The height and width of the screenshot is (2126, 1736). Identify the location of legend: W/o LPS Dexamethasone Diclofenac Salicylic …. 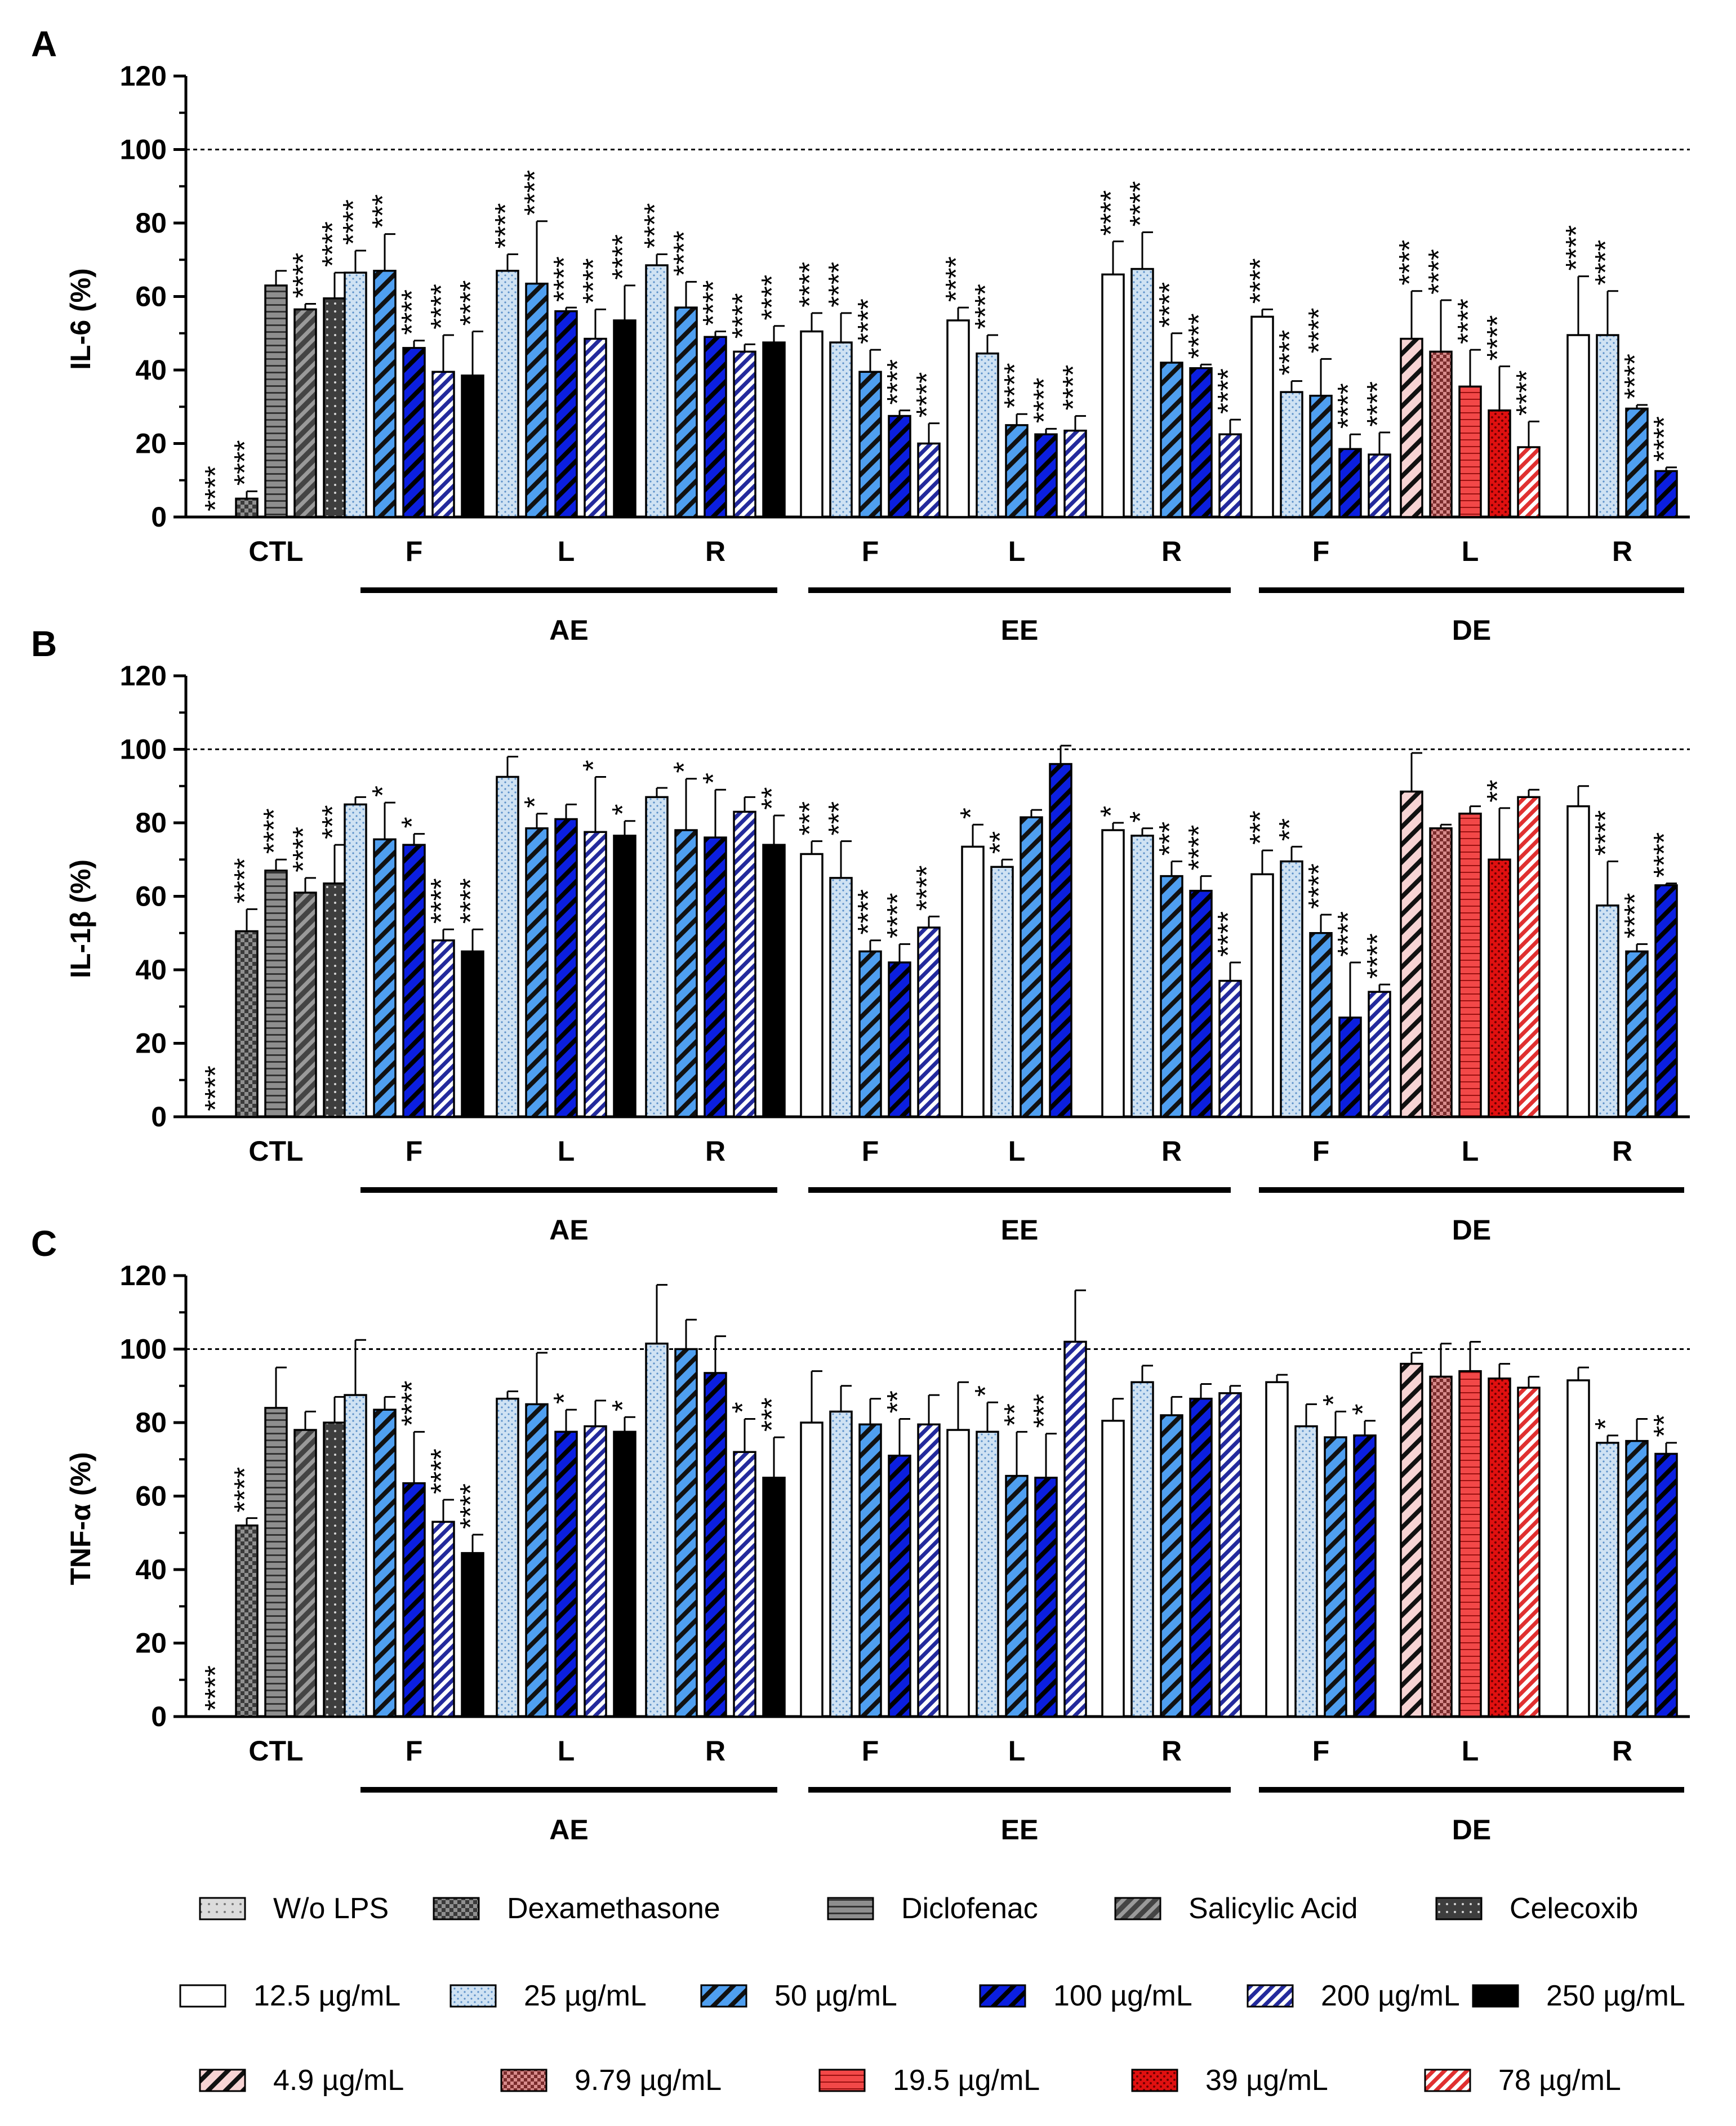
(932, 1994).